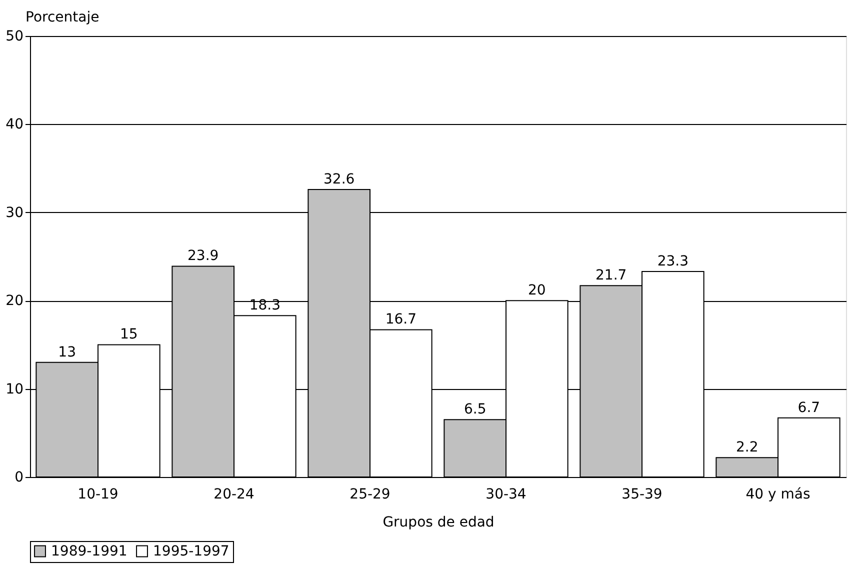 This screenshot has height=568, width=851. What do you see at coordinates (19, 478) in the screenshot?
I see `y-tick-label: 0` at bounding box center [19, 478].